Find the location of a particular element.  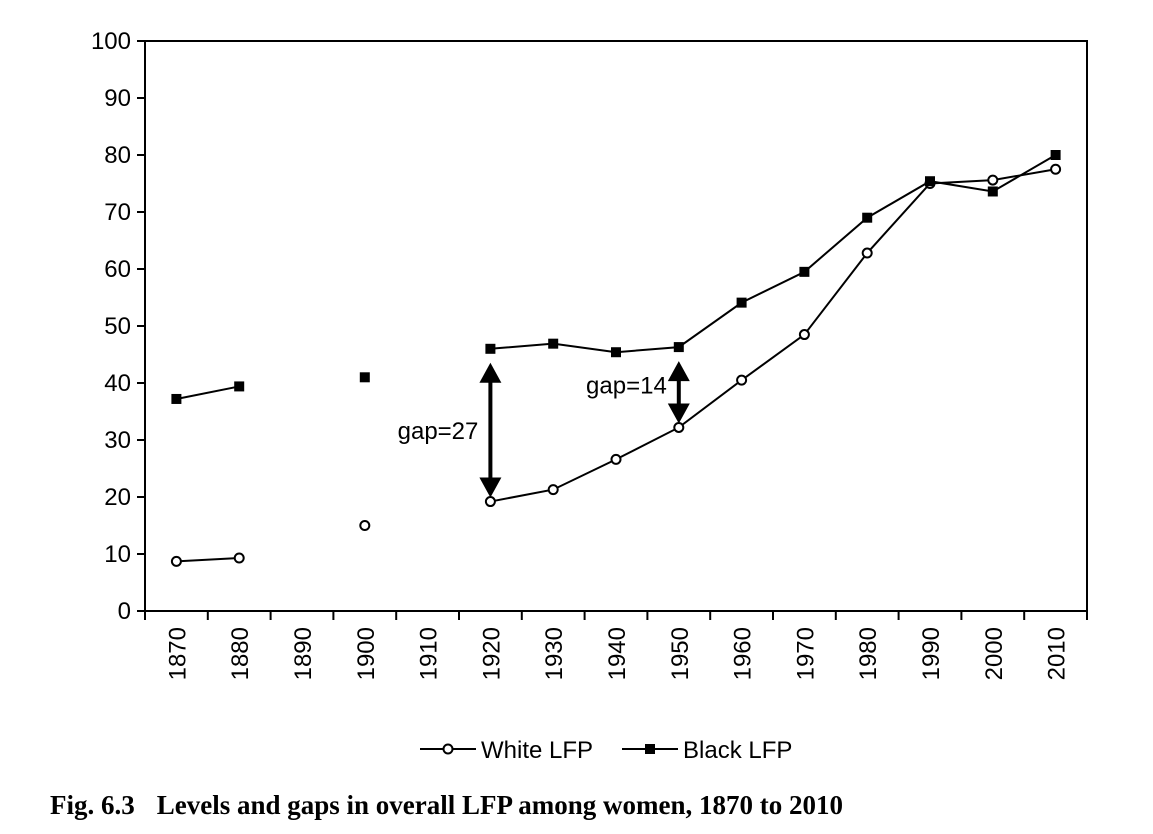

y-tick-label: 20 is located at coordinates (117, 497).